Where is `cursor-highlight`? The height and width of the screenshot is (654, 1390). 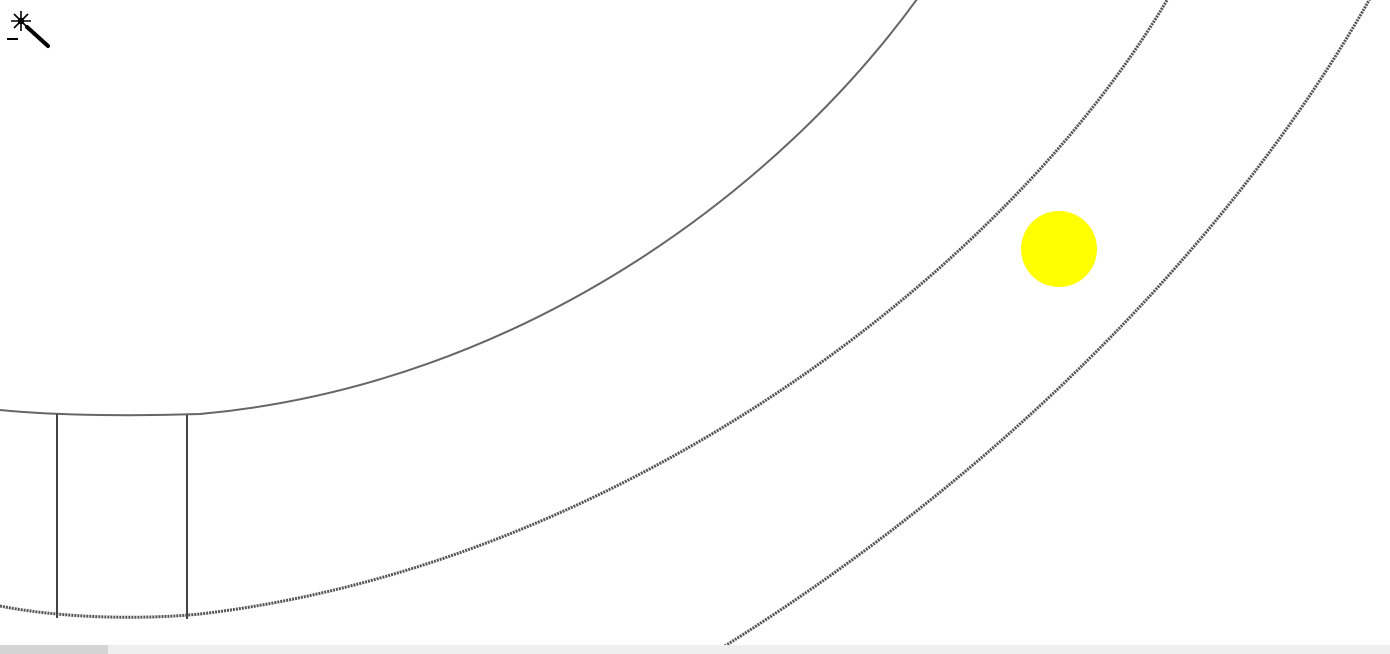
cursor-highlight is located at coordinates (1059, 249).